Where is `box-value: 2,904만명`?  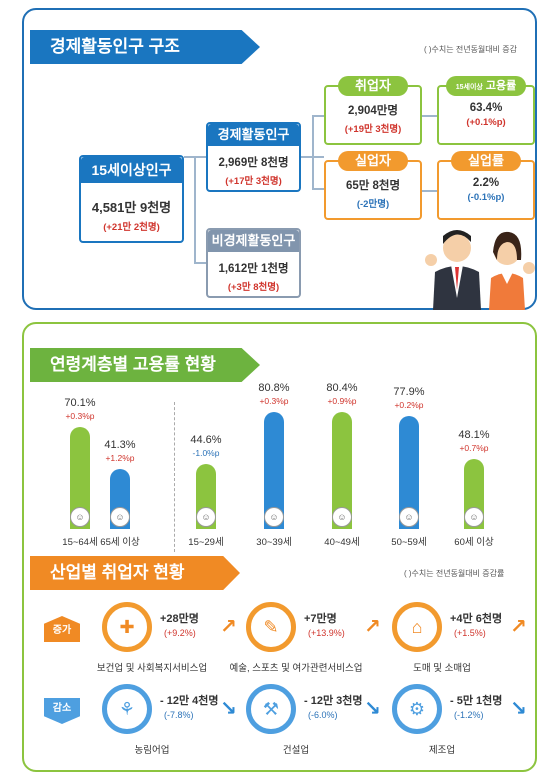 box-value: 2,904만명 is located at coordinates (373, 111).